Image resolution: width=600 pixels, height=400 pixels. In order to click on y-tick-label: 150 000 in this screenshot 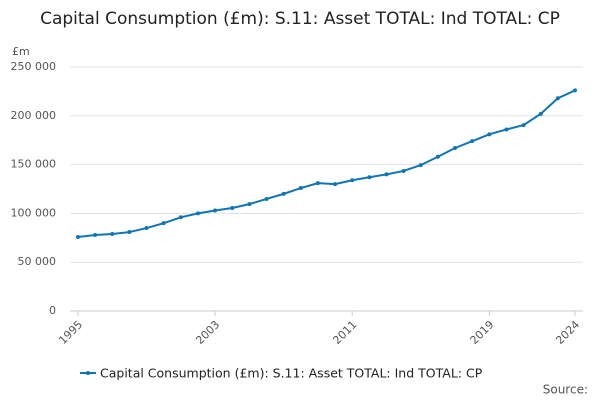, I will do `click(34, 164)`.